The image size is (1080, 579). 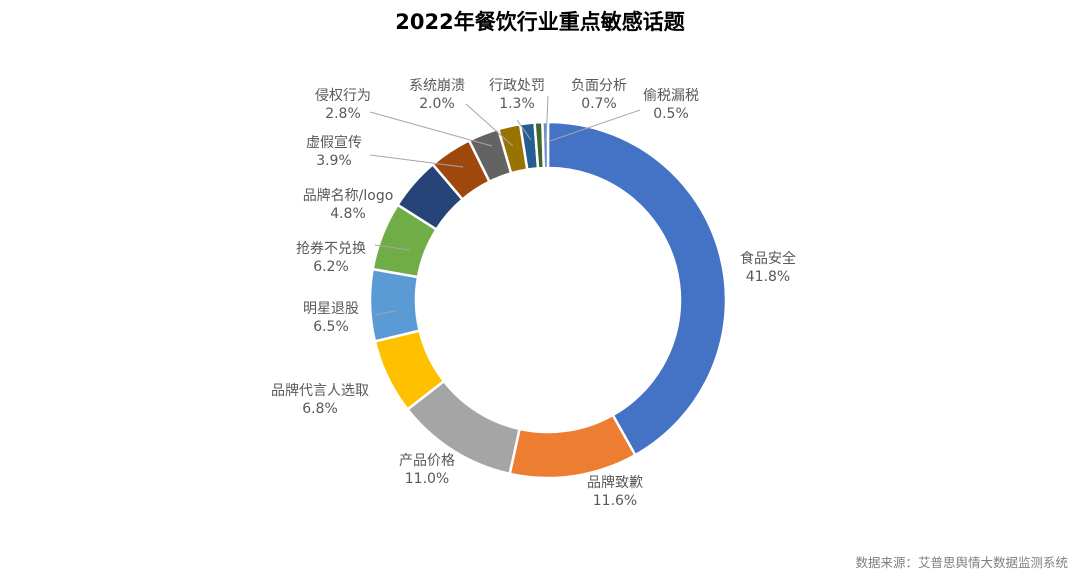 What do you see at coordinates (671, 114) in the screenshot?
I see `data-label-value: 0.5%` at bounding box center [671, 114].